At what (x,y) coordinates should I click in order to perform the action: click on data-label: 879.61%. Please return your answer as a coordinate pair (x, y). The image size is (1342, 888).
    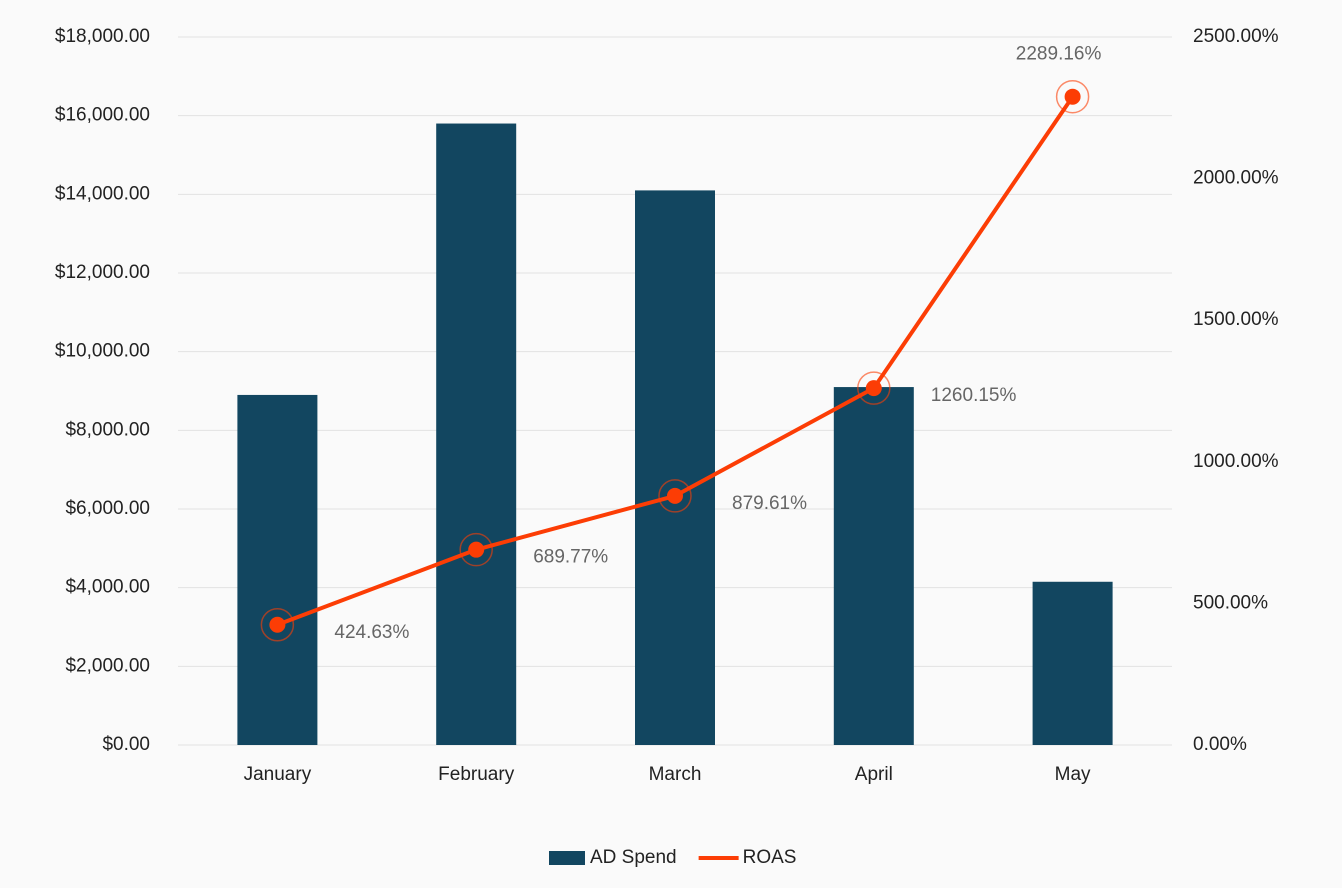
    Looking at the image, I should click on (769, 503).